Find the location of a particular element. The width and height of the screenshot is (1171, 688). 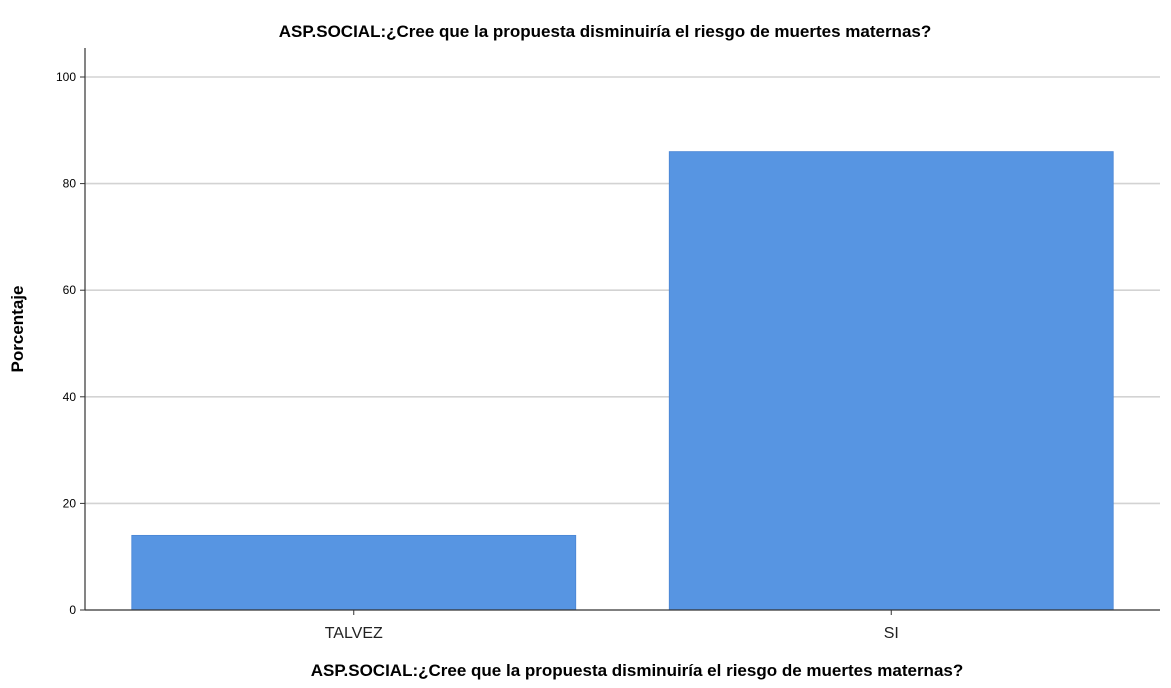

y-tick-label: 20 is located at coordinates (70, 503).